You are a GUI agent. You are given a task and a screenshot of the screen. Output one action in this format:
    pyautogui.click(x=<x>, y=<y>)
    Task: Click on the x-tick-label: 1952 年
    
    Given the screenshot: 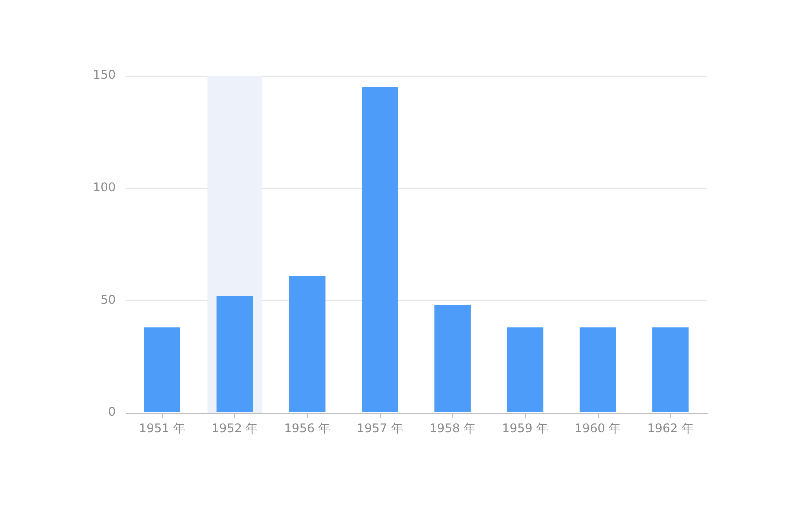 What is the action you would take?
    pyautogui.click(x=235, y=428)
    